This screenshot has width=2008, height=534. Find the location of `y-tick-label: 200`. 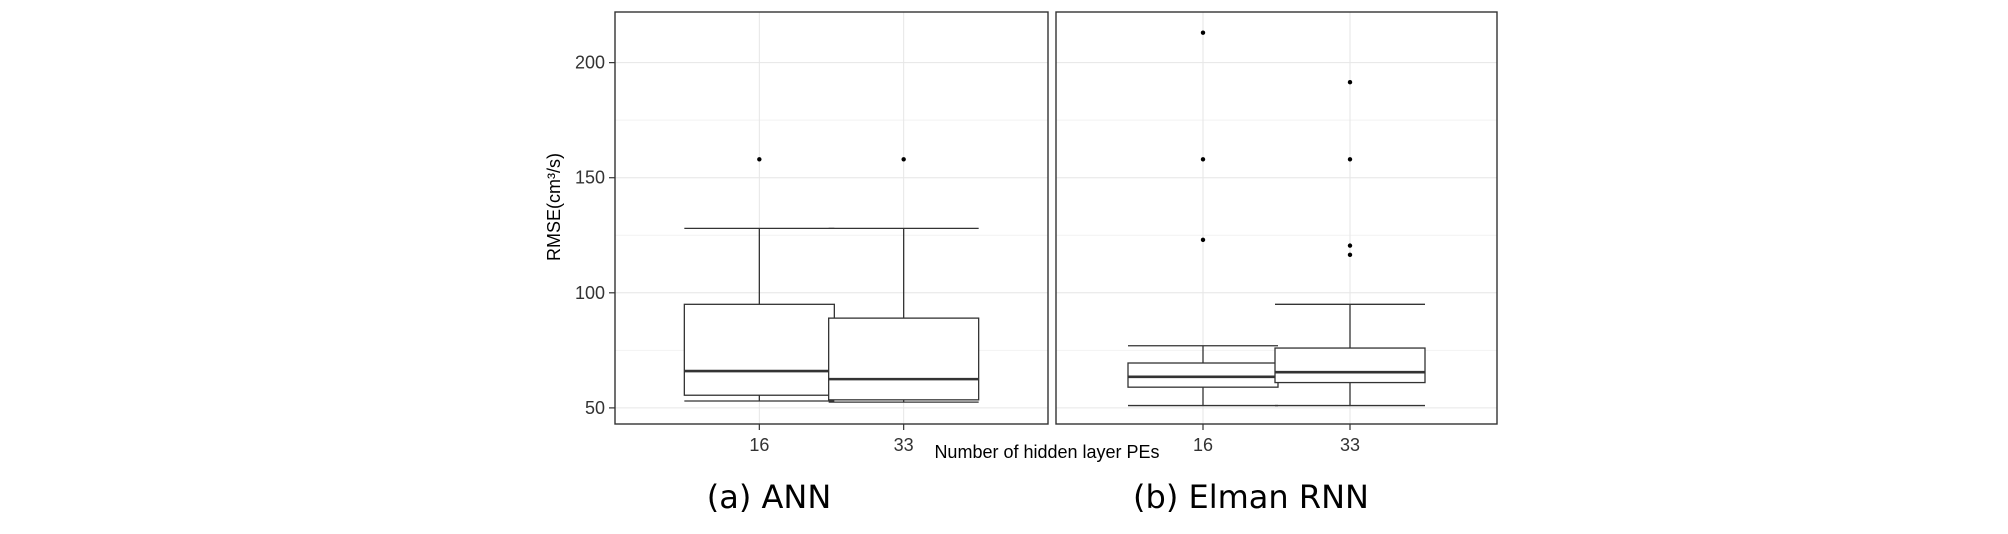

y-tick-label: 200 is located at coordinates (590, 63).